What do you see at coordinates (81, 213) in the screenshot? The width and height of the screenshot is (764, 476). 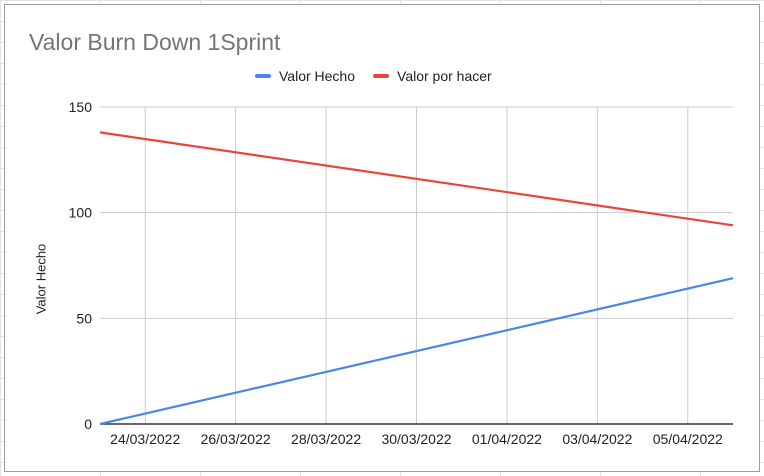 I see `y-tick-label: 100` at bounding box center [81, 213].